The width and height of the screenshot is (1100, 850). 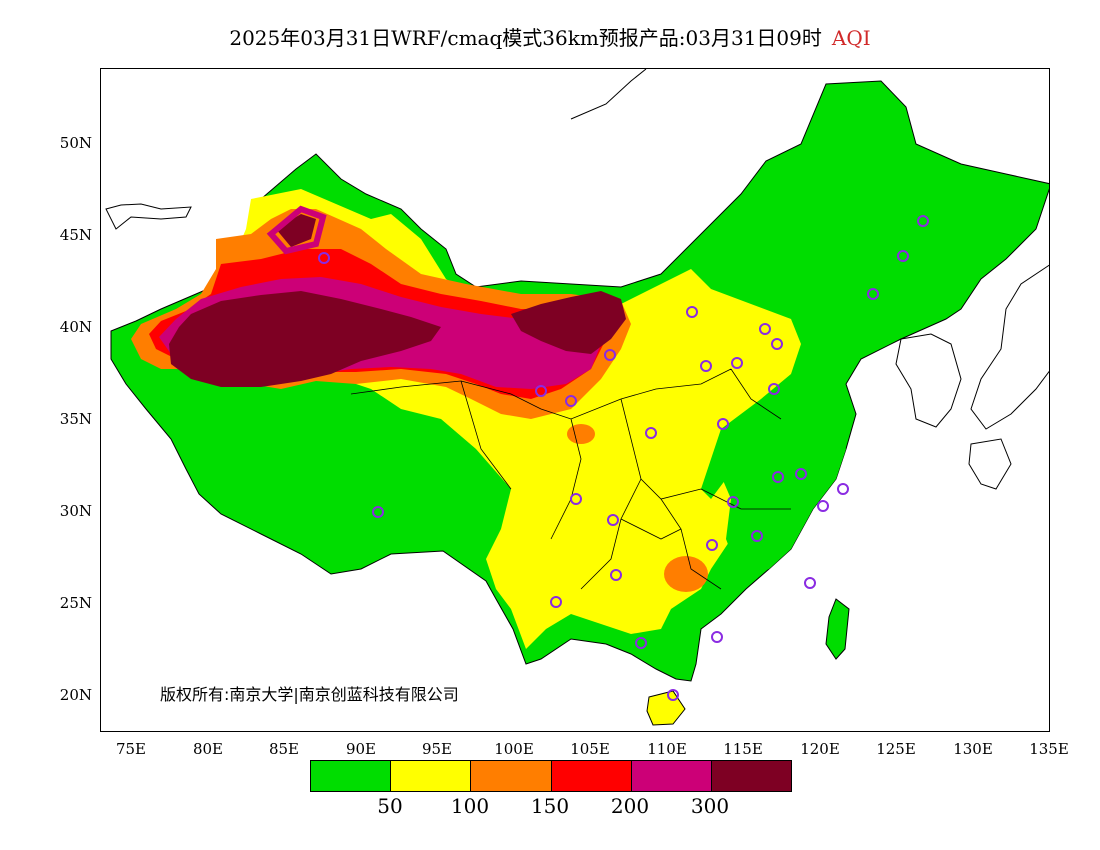 I want to click on y-tick-label: 30N, so click(x=75, y=511).